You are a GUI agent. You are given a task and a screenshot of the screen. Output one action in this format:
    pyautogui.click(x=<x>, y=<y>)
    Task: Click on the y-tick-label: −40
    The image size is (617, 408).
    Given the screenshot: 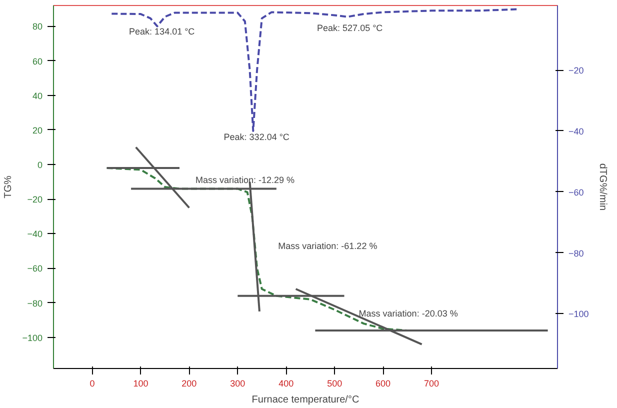 What is the action you would take?
    pyautogui.click(x=35, y=234)
    